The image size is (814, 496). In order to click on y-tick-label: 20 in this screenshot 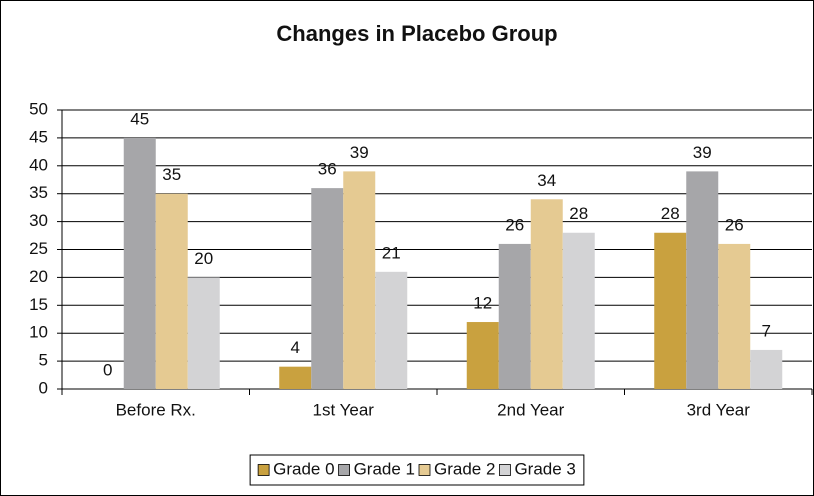, I will do `click(38, 276)`.